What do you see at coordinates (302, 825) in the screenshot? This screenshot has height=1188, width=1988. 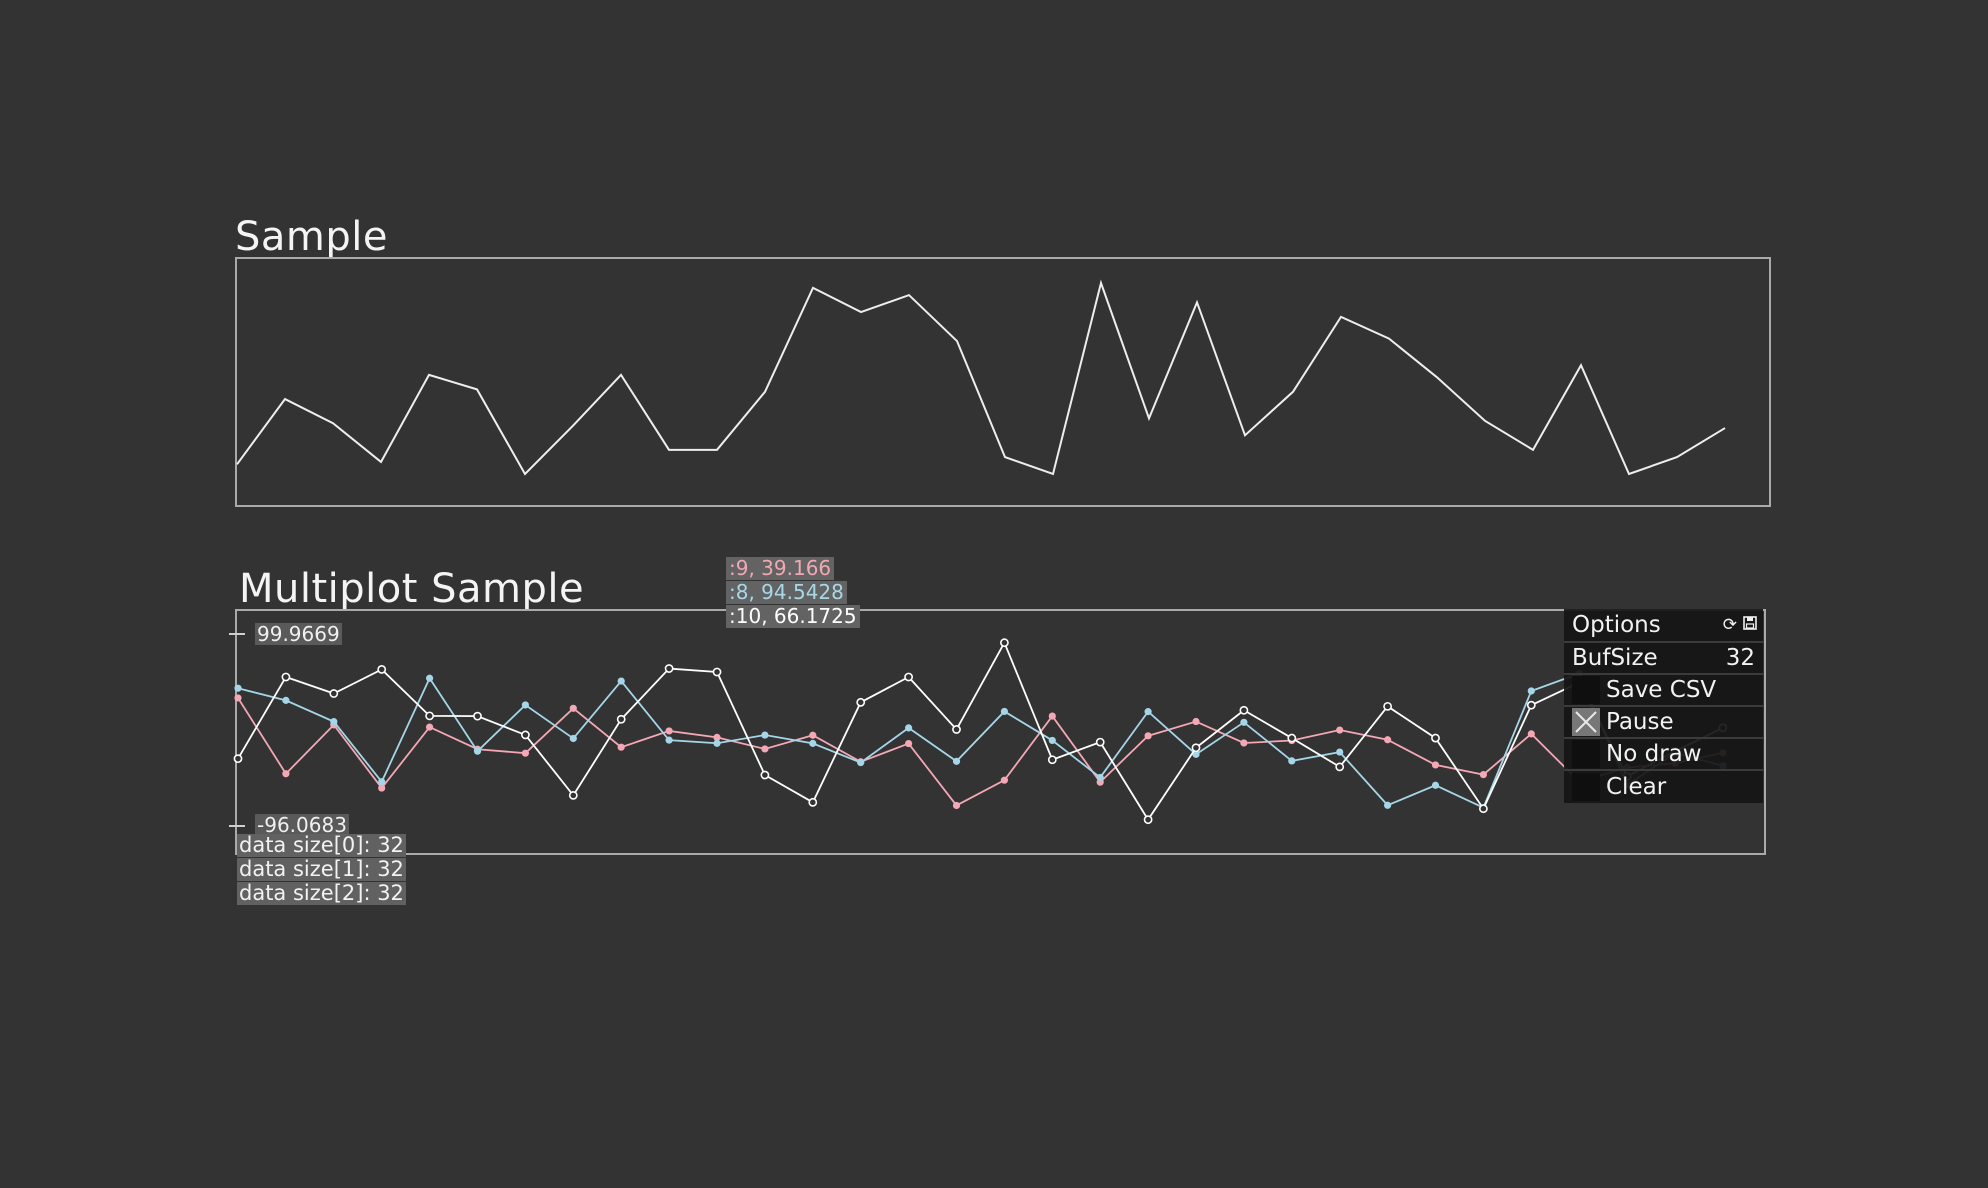 I see `min-value-label: -96.0683` at bounding box center [302, 825].